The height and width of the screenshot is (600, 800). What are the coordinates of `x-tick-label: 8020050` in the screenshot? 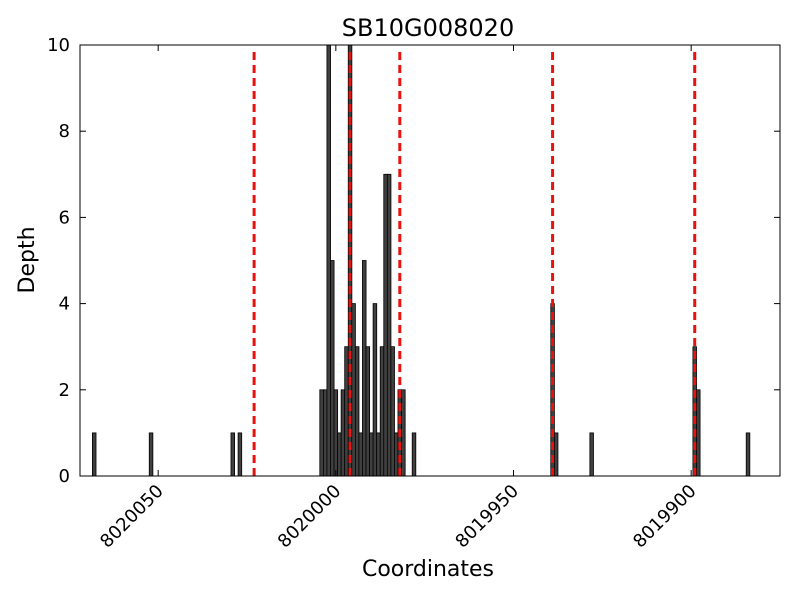 It's located at (132, 517).